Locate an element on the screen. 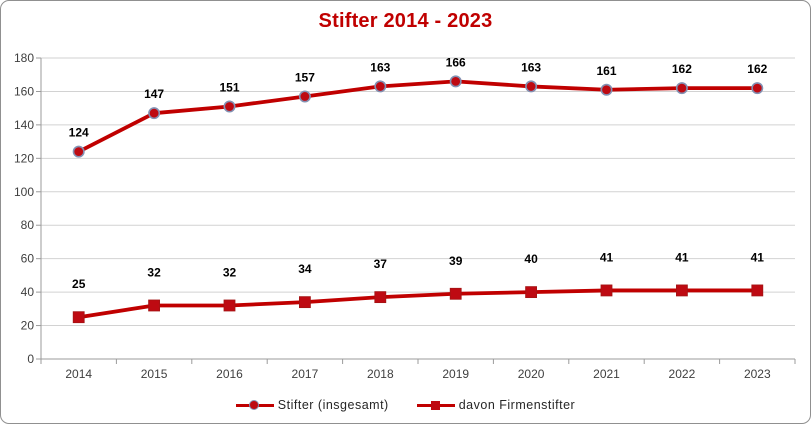 The width and height of the screenshot is (811, 424). data-label: 147 is located at coordinates (154, 94).